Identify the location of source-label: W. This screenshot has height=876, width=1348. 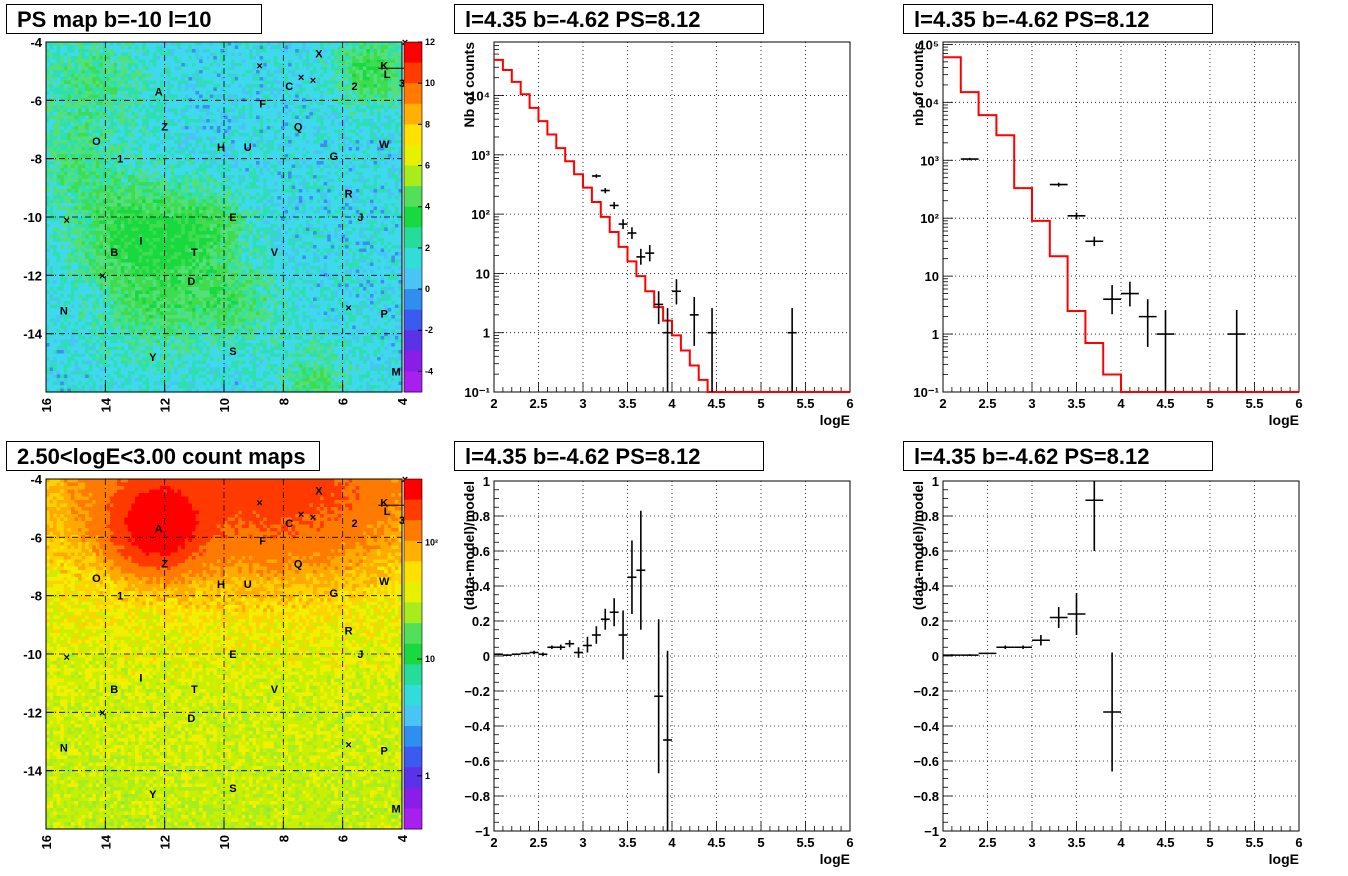
(384, 145).